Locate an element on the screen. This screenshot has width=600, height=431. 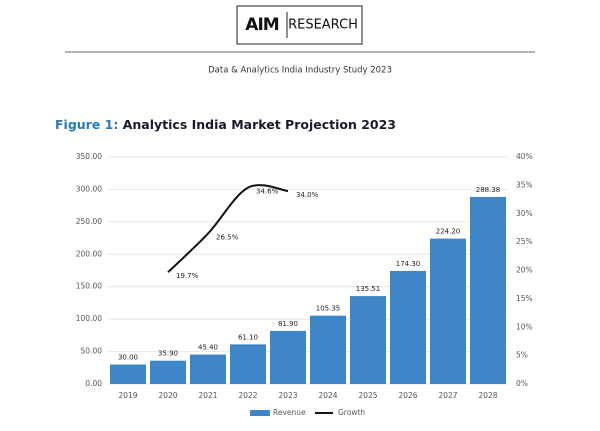
bar-value-label: 61.10 is located at coordinates (248, 337).